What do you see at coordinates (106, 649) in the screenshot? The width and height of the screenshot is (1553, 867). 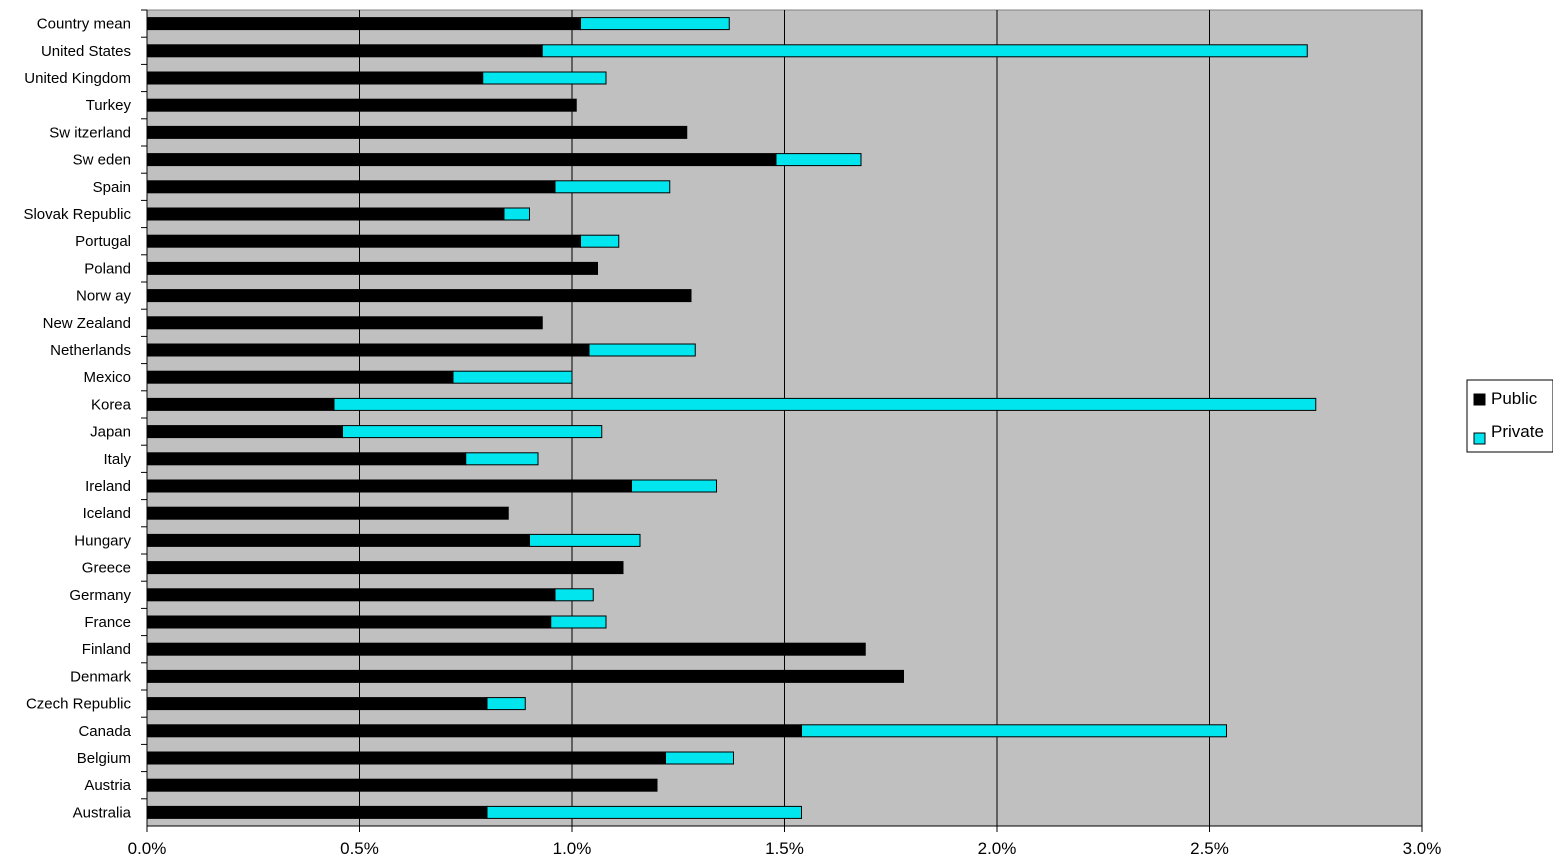 I see `category-label: Finland` at bounding box center [106, 649].